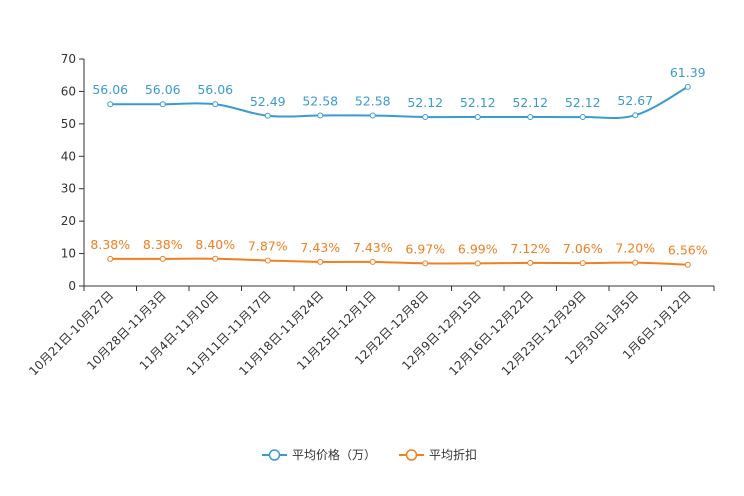 This screenshot has width=744, height=496. Describe the element at coordinates (68, 156) in the screenshot. I see `y-tick-label: 40` at that location.